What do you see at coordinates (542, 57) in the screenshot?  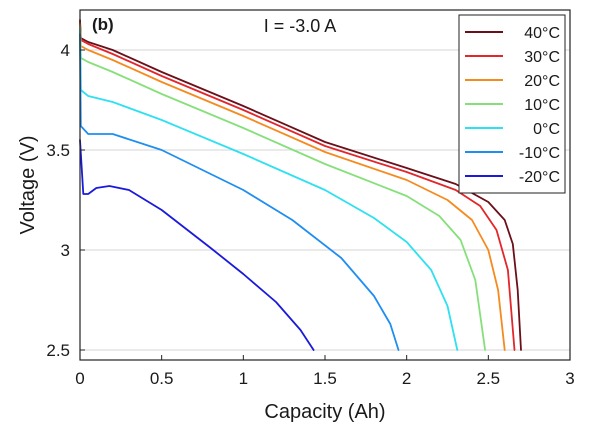 I see `legend-entry-1: 30°C` at bounding box center [542, 57].